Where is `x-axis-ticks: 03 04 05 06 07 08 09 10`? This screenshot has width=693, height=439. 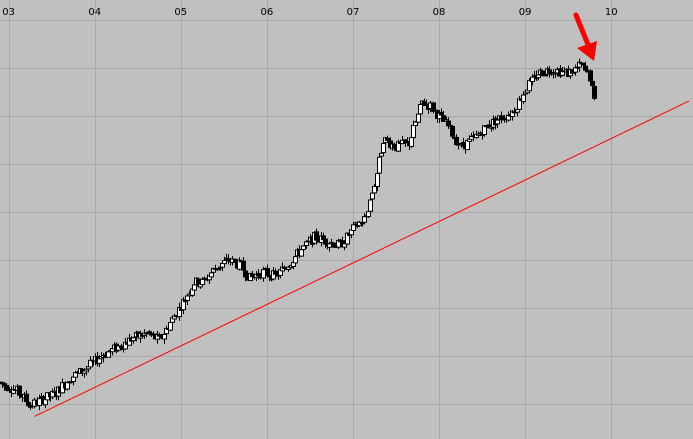 x-axis-ticks: 03 04 05 06 07 08 09 10 is located at coordinates (309, 12).